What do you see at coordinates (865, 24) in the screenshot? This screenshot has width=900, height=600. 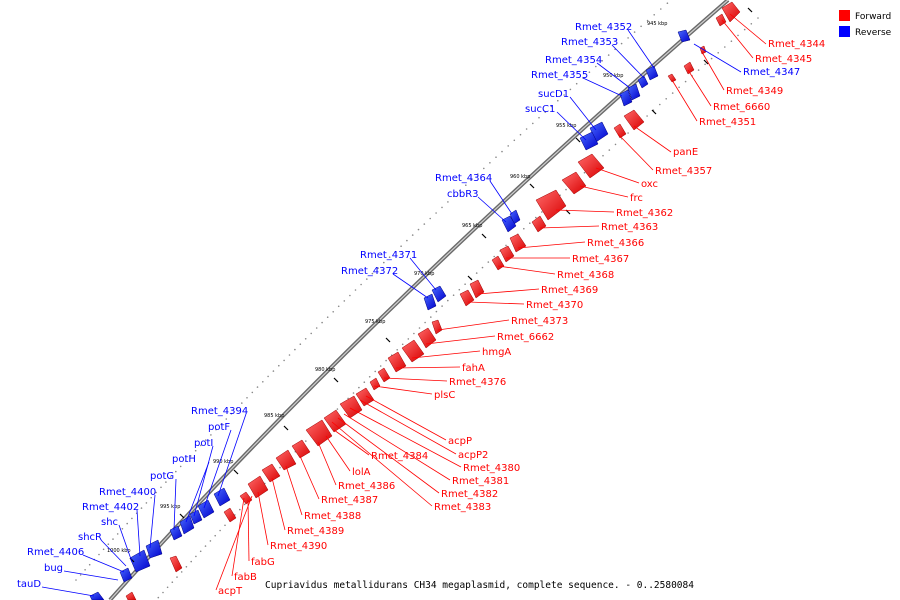 I see `legend: Forward Reverse` at bounding box center [865, 24].